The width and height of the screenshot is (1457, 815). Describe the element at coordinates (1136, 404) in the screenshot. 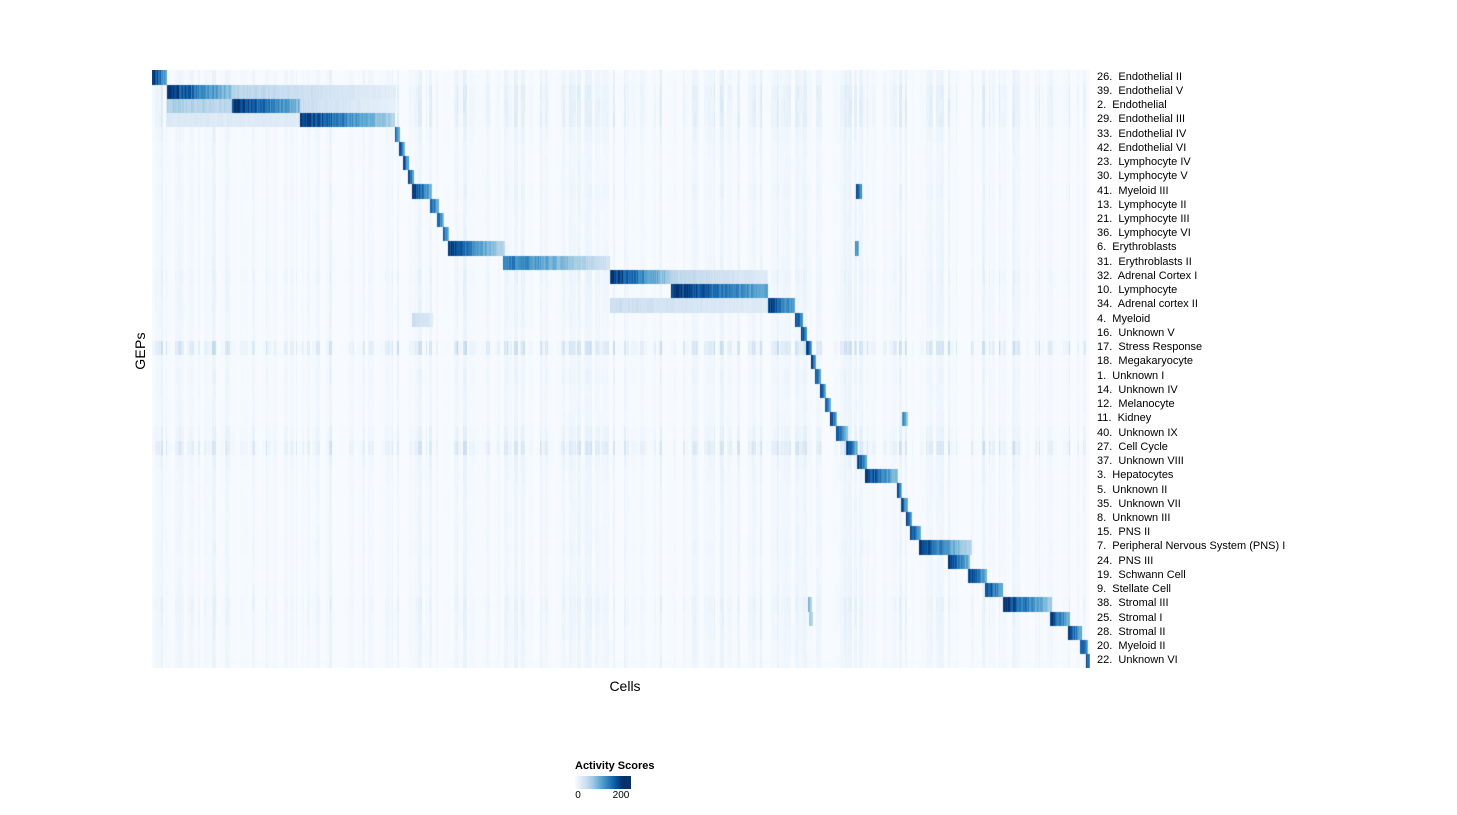

I see `gep-label: 12. Melanocyte` at that location.